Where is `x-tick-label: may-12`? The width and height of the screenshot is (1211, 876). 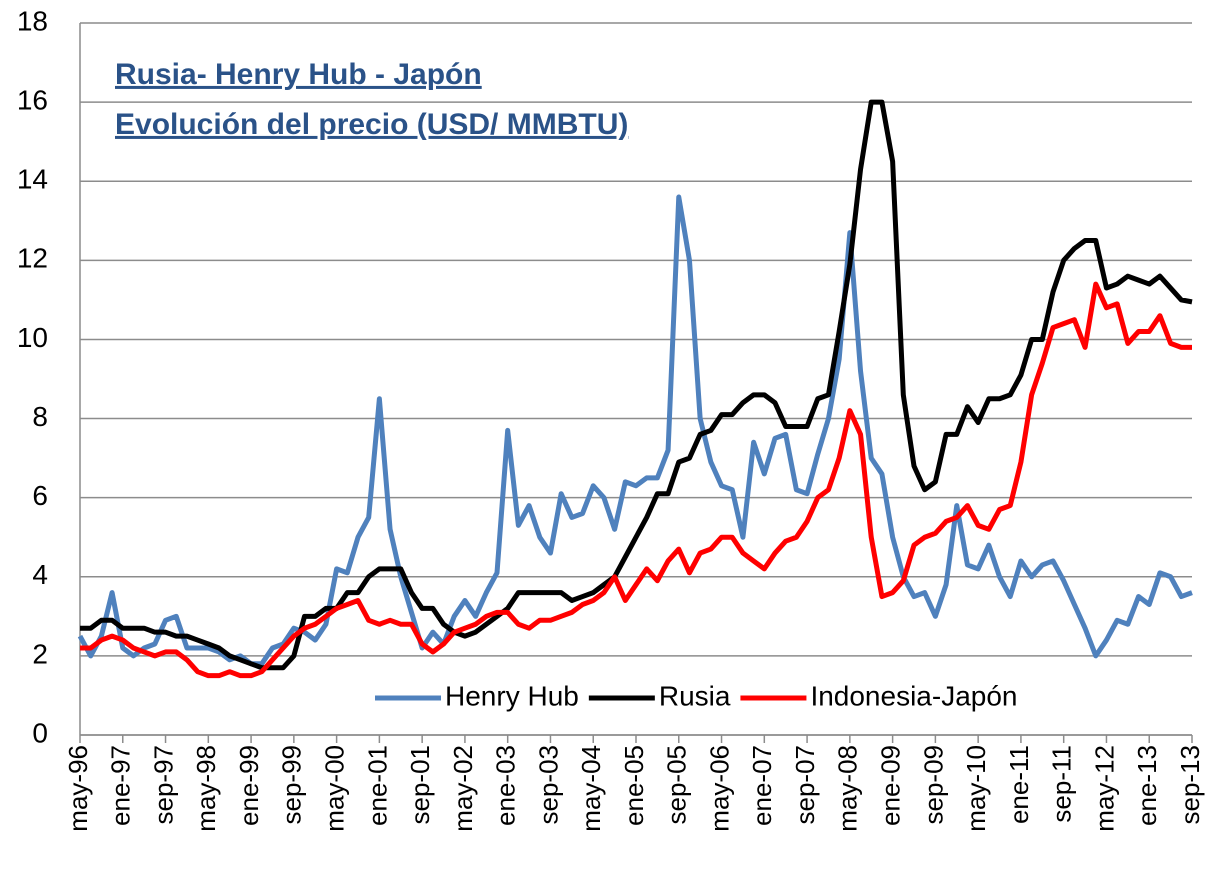 x-tick-label: may-12 is located at coordinates (1104, 788).